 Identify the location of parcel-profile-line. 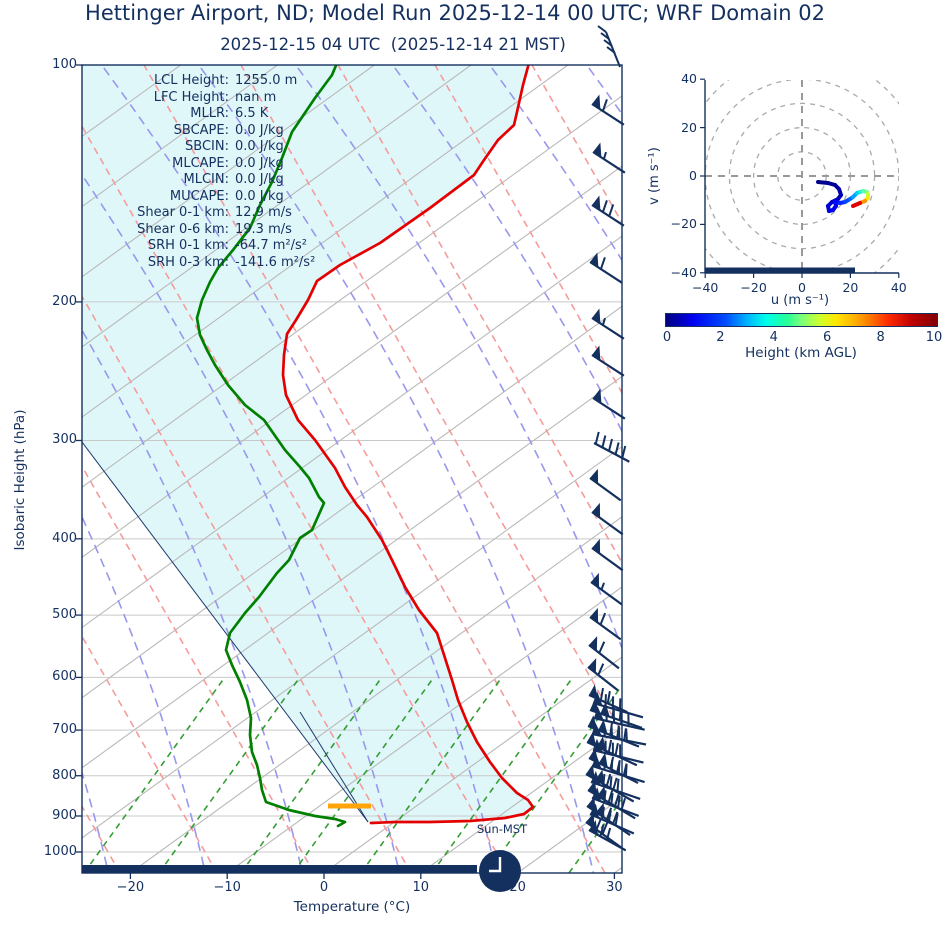
(225, 632).